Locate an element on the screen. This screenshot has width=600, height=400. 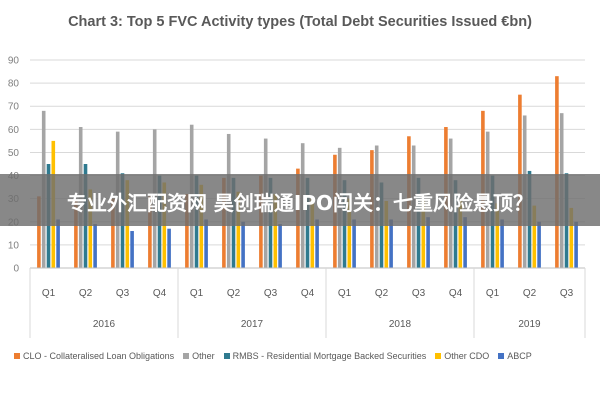
legend-label: Other is located at coordinates (203, 356).